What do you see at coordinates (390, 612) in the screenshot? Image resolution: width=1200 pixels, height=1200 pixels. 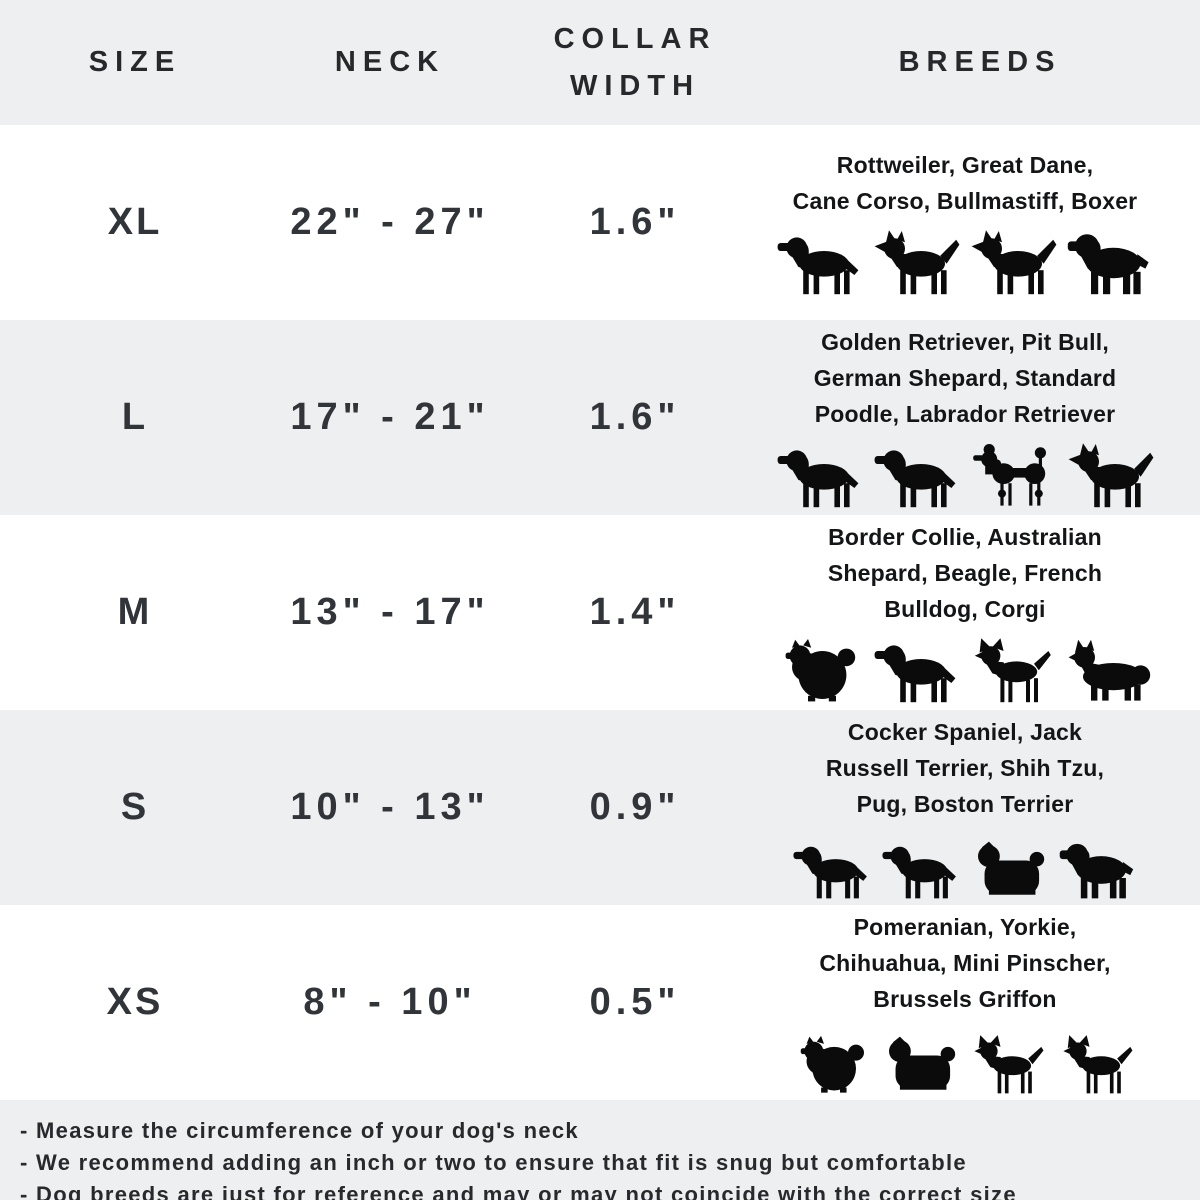 I see `neck-range: 13" - 17"` at bounding box center [390, 612].